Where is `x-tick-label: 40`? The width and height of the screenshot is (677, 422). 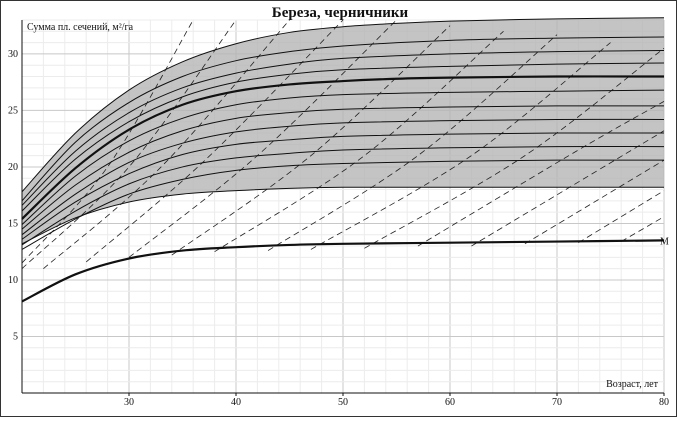 x-tick-label: 40 is located at coordinates (236, 402).